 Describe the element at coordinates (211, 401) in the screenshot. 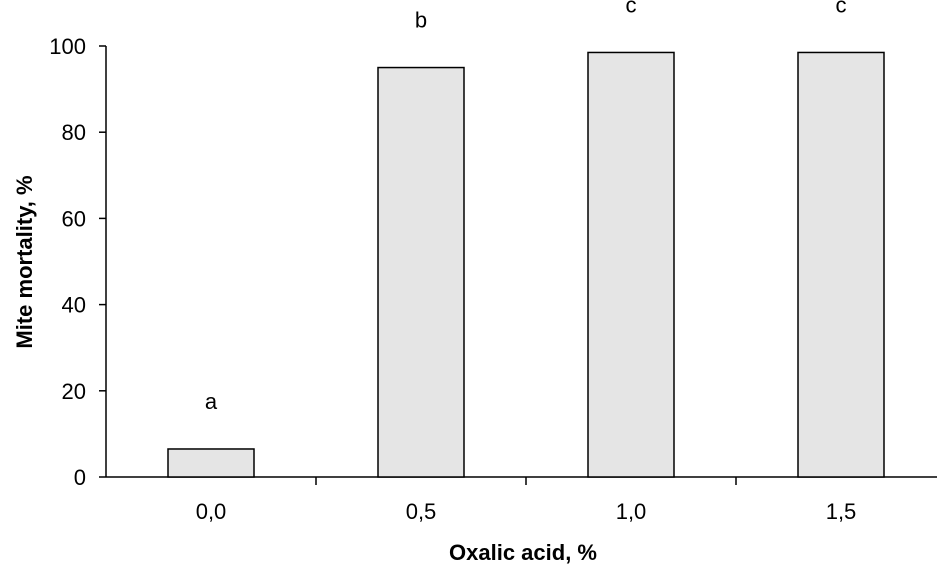

I see `significance-label: a` at that location.